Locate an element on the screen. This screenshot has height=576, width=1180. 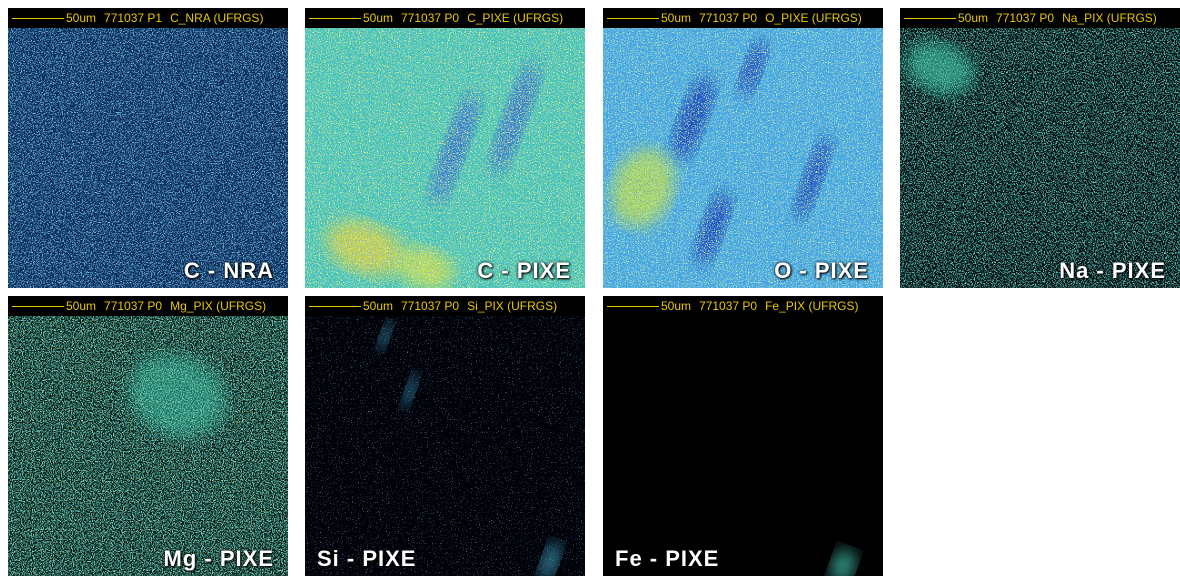
map-name: C_PIXE (UFRGS) is located at coordinates (515, 18).